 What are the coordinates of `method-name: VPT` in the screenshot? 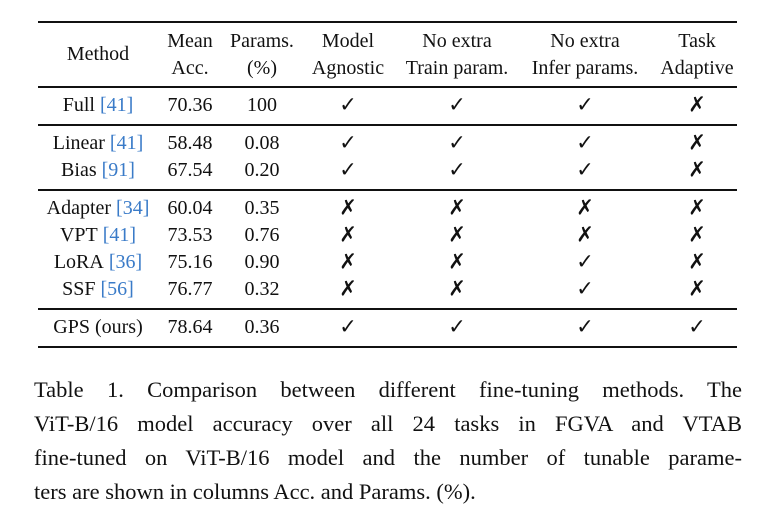 It's located at (78, 235).